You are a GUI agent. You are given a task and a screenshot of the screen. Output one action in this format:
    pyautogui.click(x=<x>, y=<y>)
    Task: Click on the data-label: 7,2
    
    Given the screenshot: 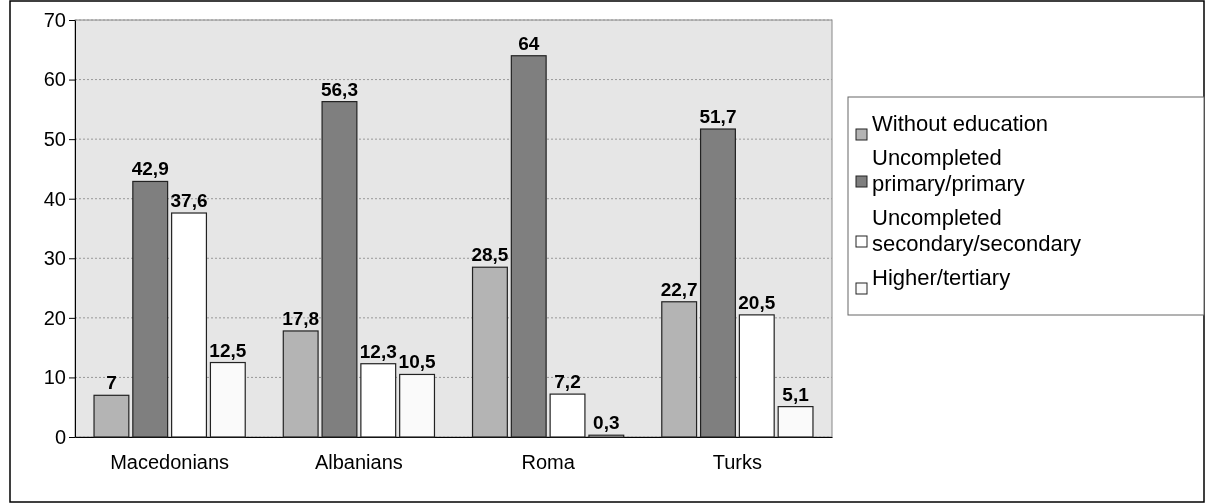 What is the action you would take?
    pyautogui.click(x=567, y=382)
    